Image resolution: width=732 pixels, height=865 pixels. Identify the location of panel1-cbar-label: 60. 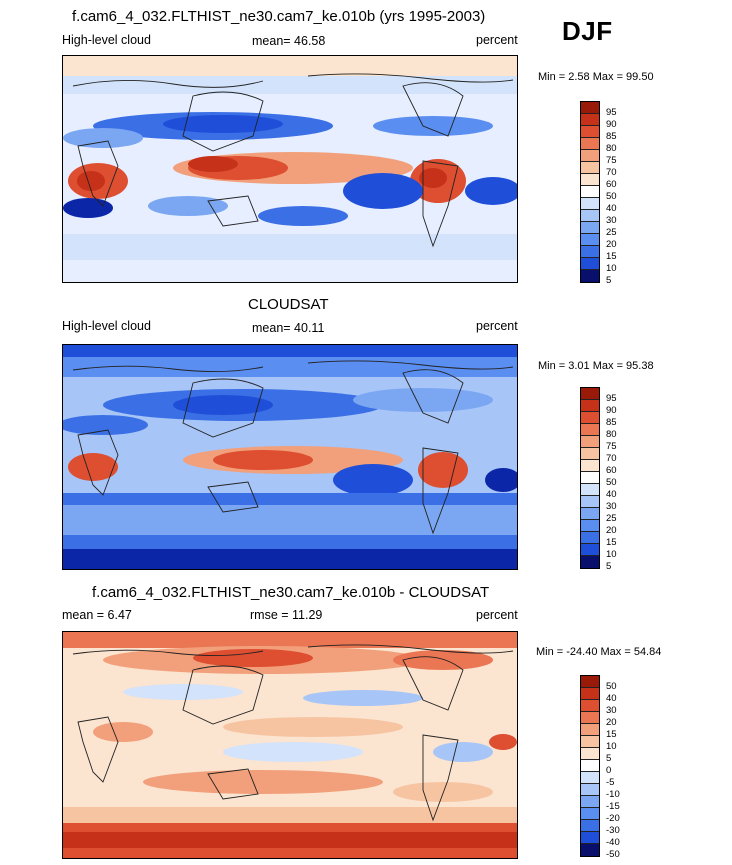
(611, 184).